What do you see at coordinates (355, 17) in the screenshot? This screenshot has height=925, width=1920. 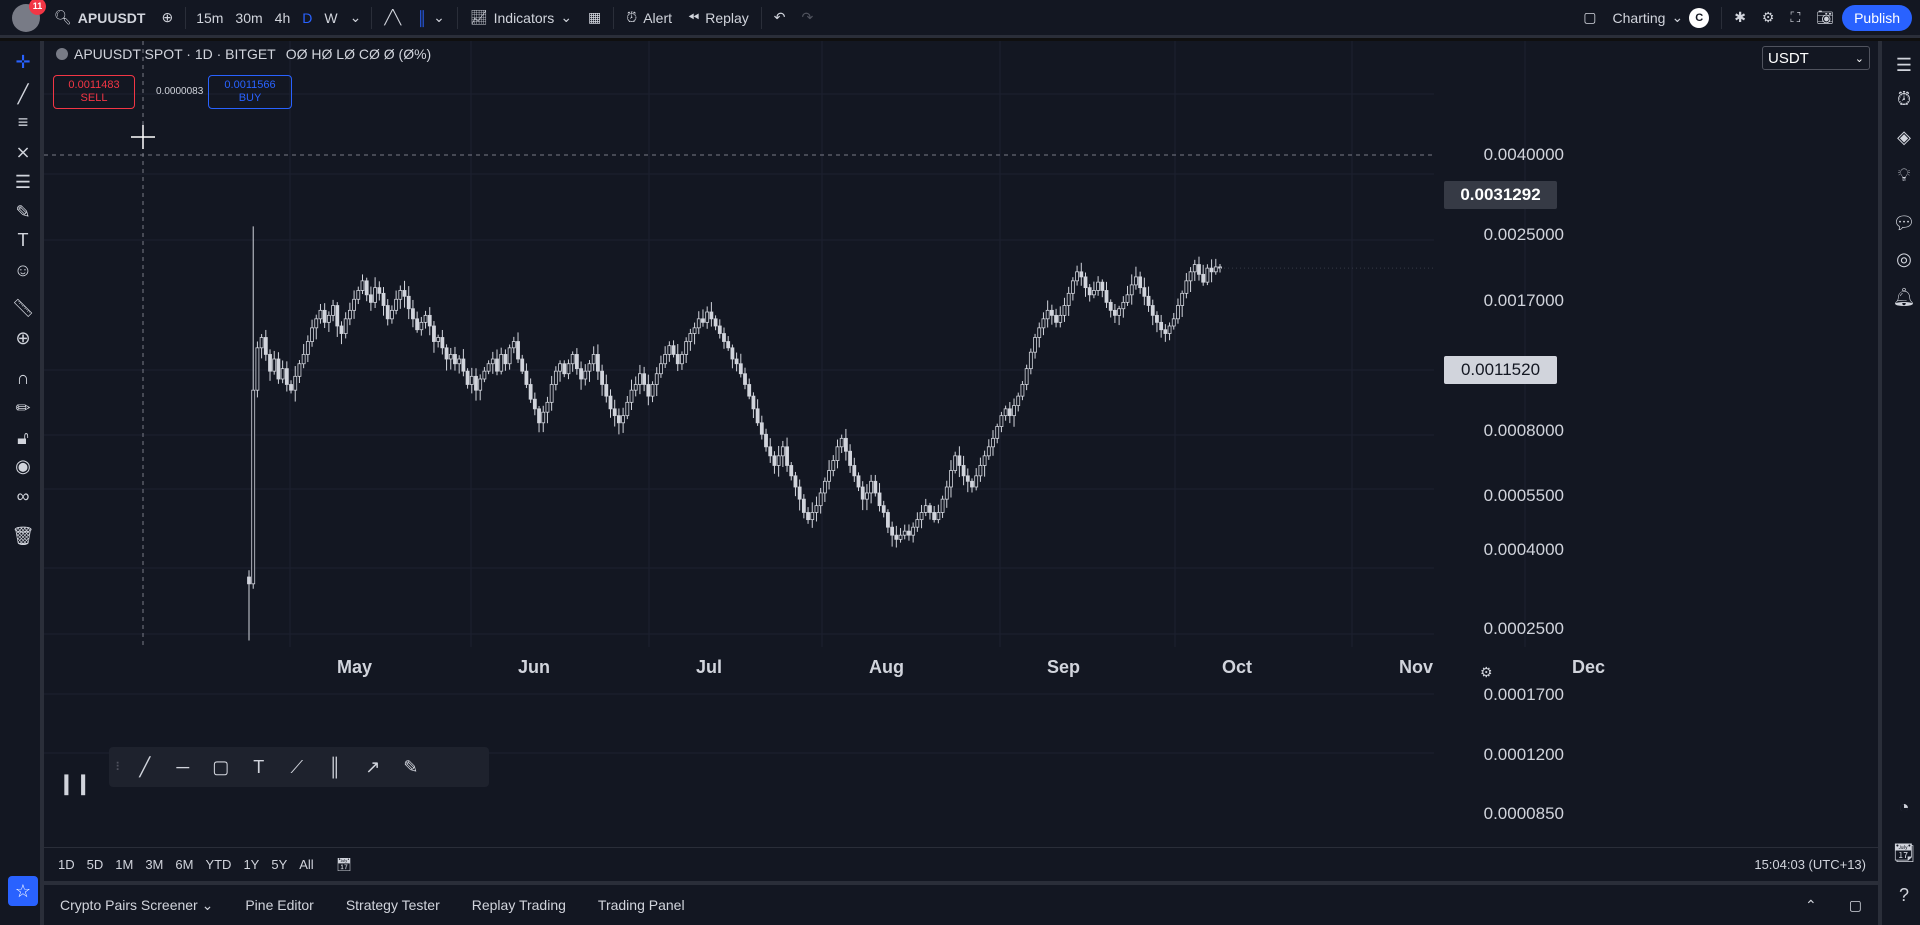 I see `chevron-down-icon: ⌄` at bounding box center [355, 17].